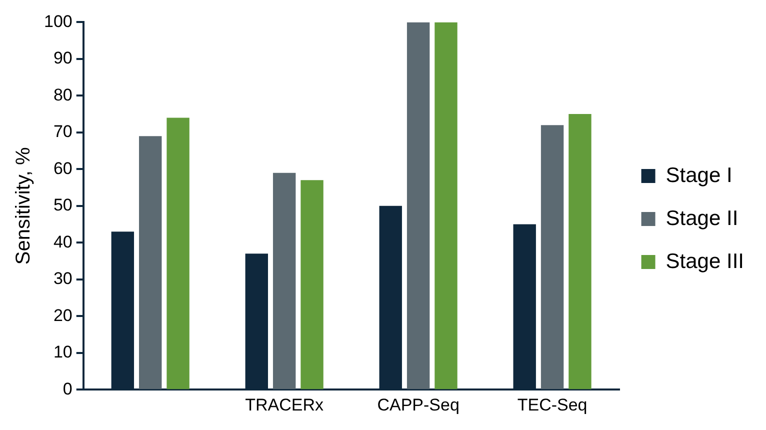  What do you see at coordinates (62, 352) in the screenshot?
I see `y-tick-label: 10` at bounding box center [62, 352].